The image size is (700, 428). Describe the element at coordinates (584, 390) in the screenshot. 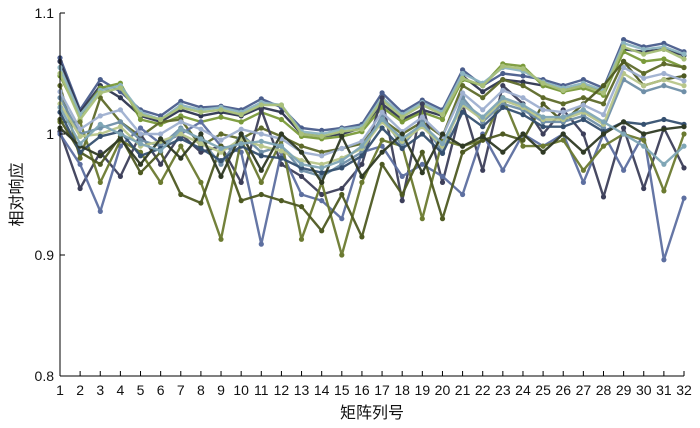

I see `x-tick-label: 27` at that location.